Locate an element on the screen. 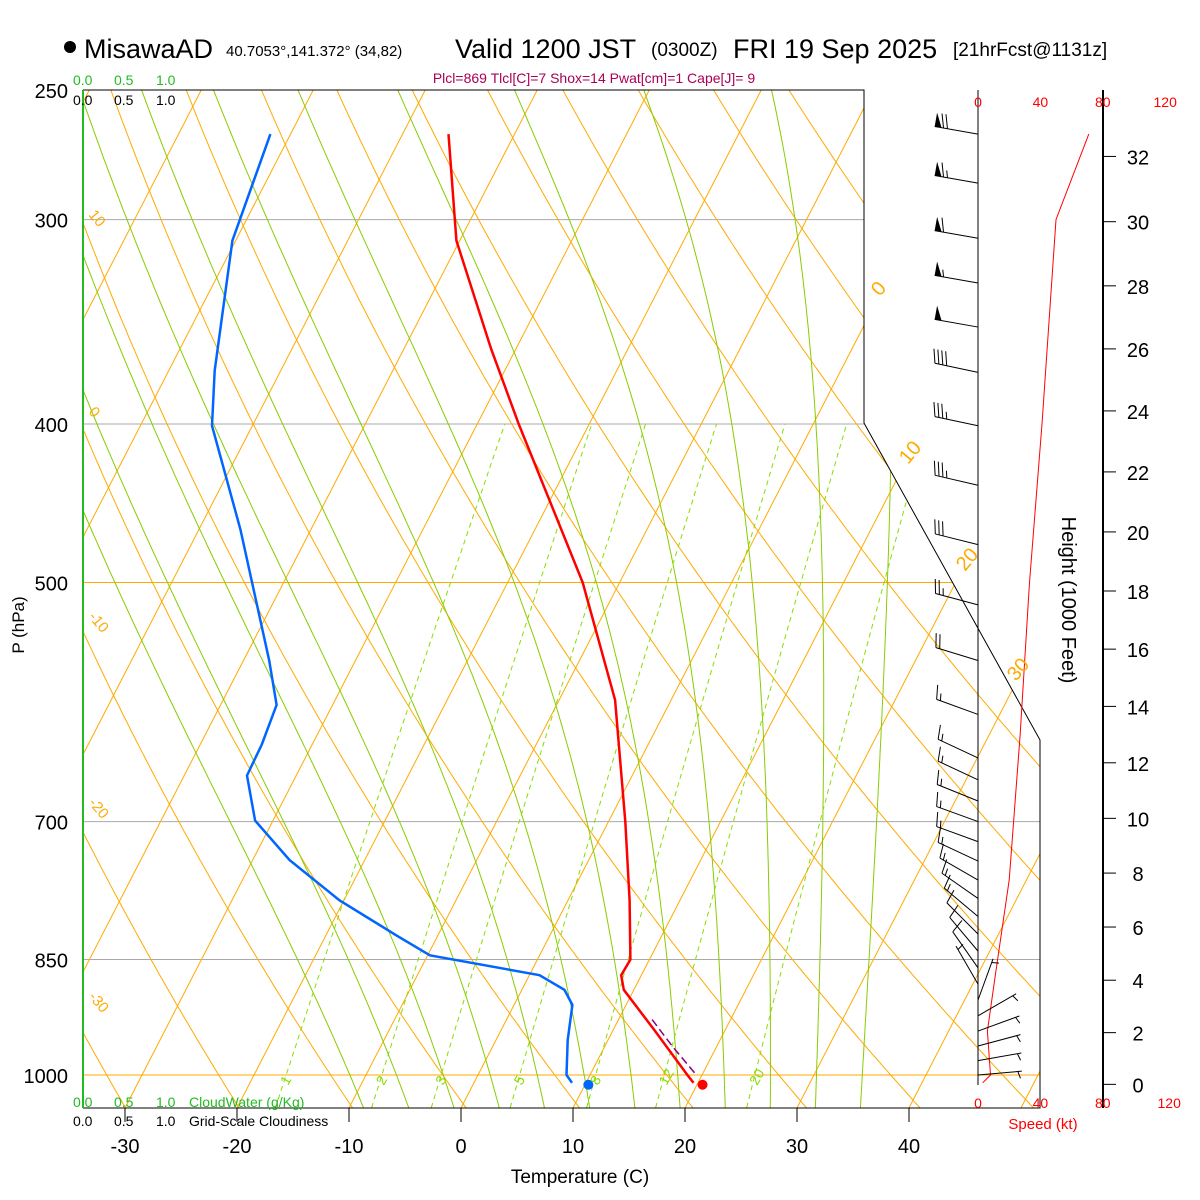 The width and height of the screenshot is (1200, 1200). barb-flag is located at coordinates (938, 224).